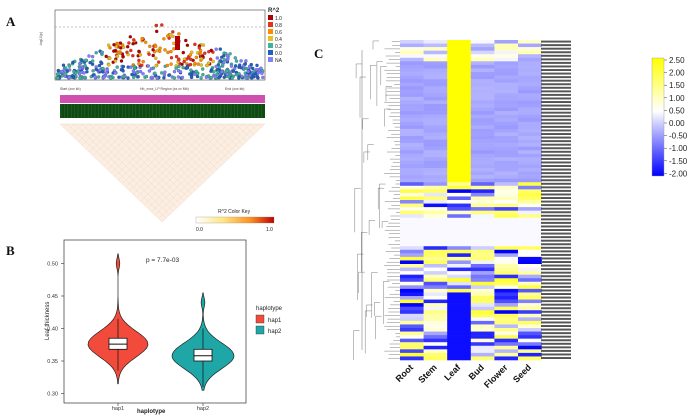  What do you see at coordinates (11, 21) in the screenshot?
I see `panel-a-label: A` at bounding box center [11, 21].